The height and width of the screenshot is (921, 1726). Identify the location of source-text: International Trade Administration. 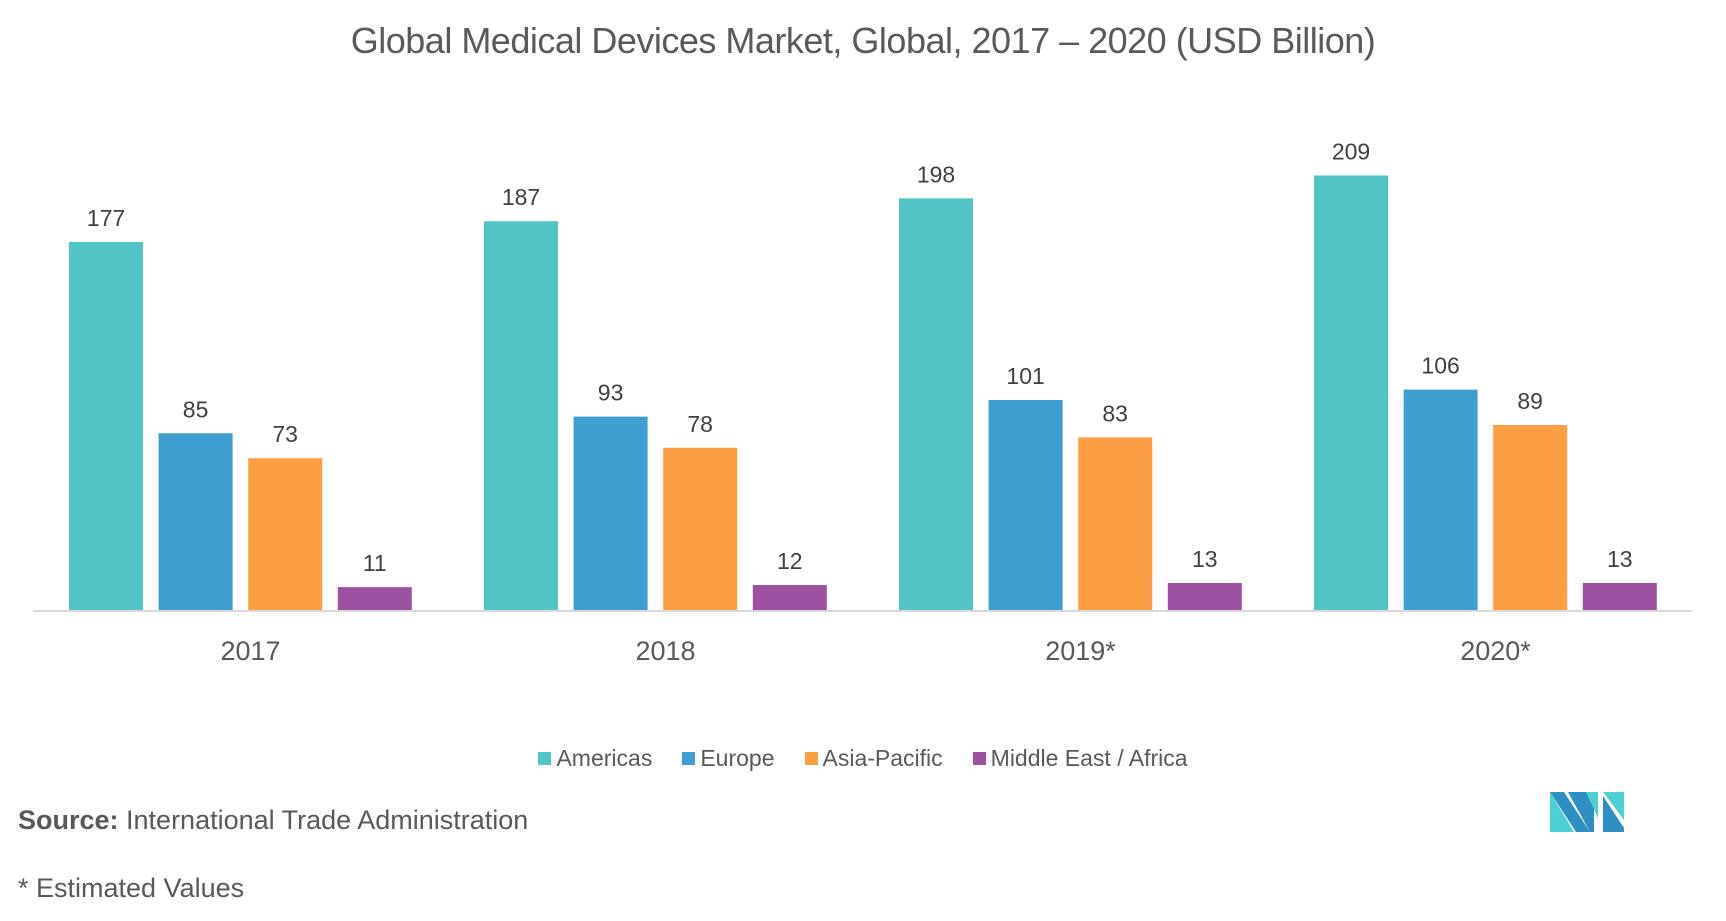
(323, 820).